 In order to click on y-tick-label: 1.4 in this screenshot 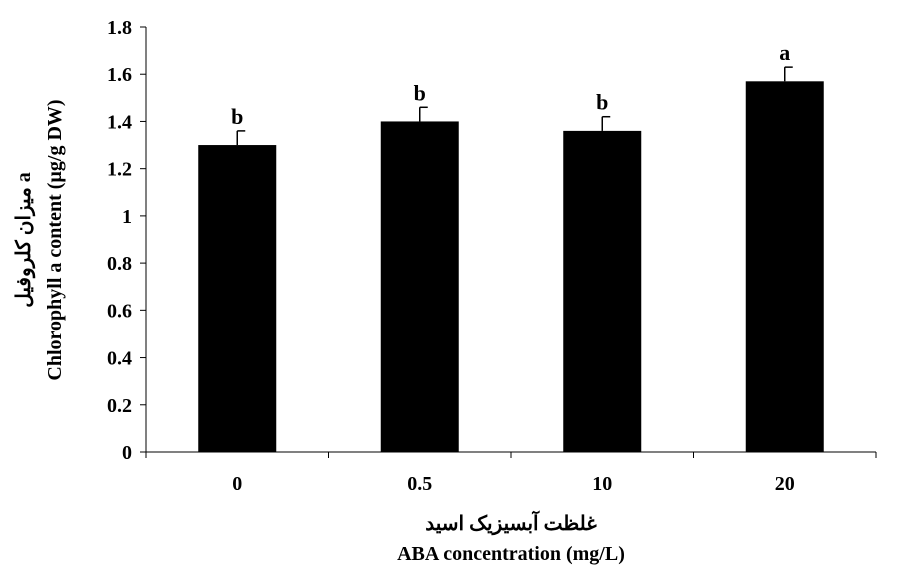, I will do `click(119, 122)`.